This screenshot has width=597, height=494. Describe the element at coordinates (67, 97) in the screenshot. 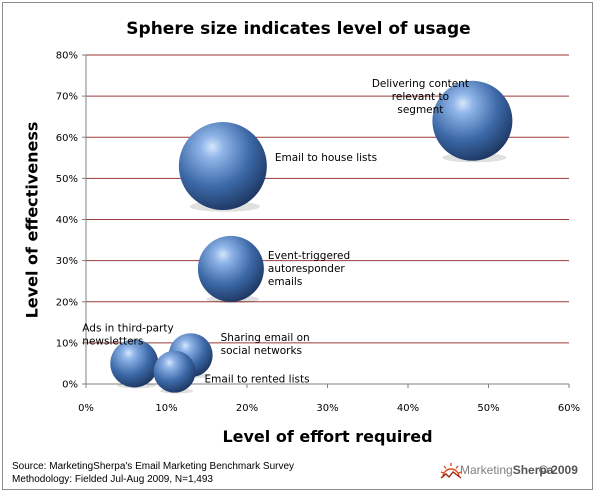

I see `y-tick-label: 70%` at that location.